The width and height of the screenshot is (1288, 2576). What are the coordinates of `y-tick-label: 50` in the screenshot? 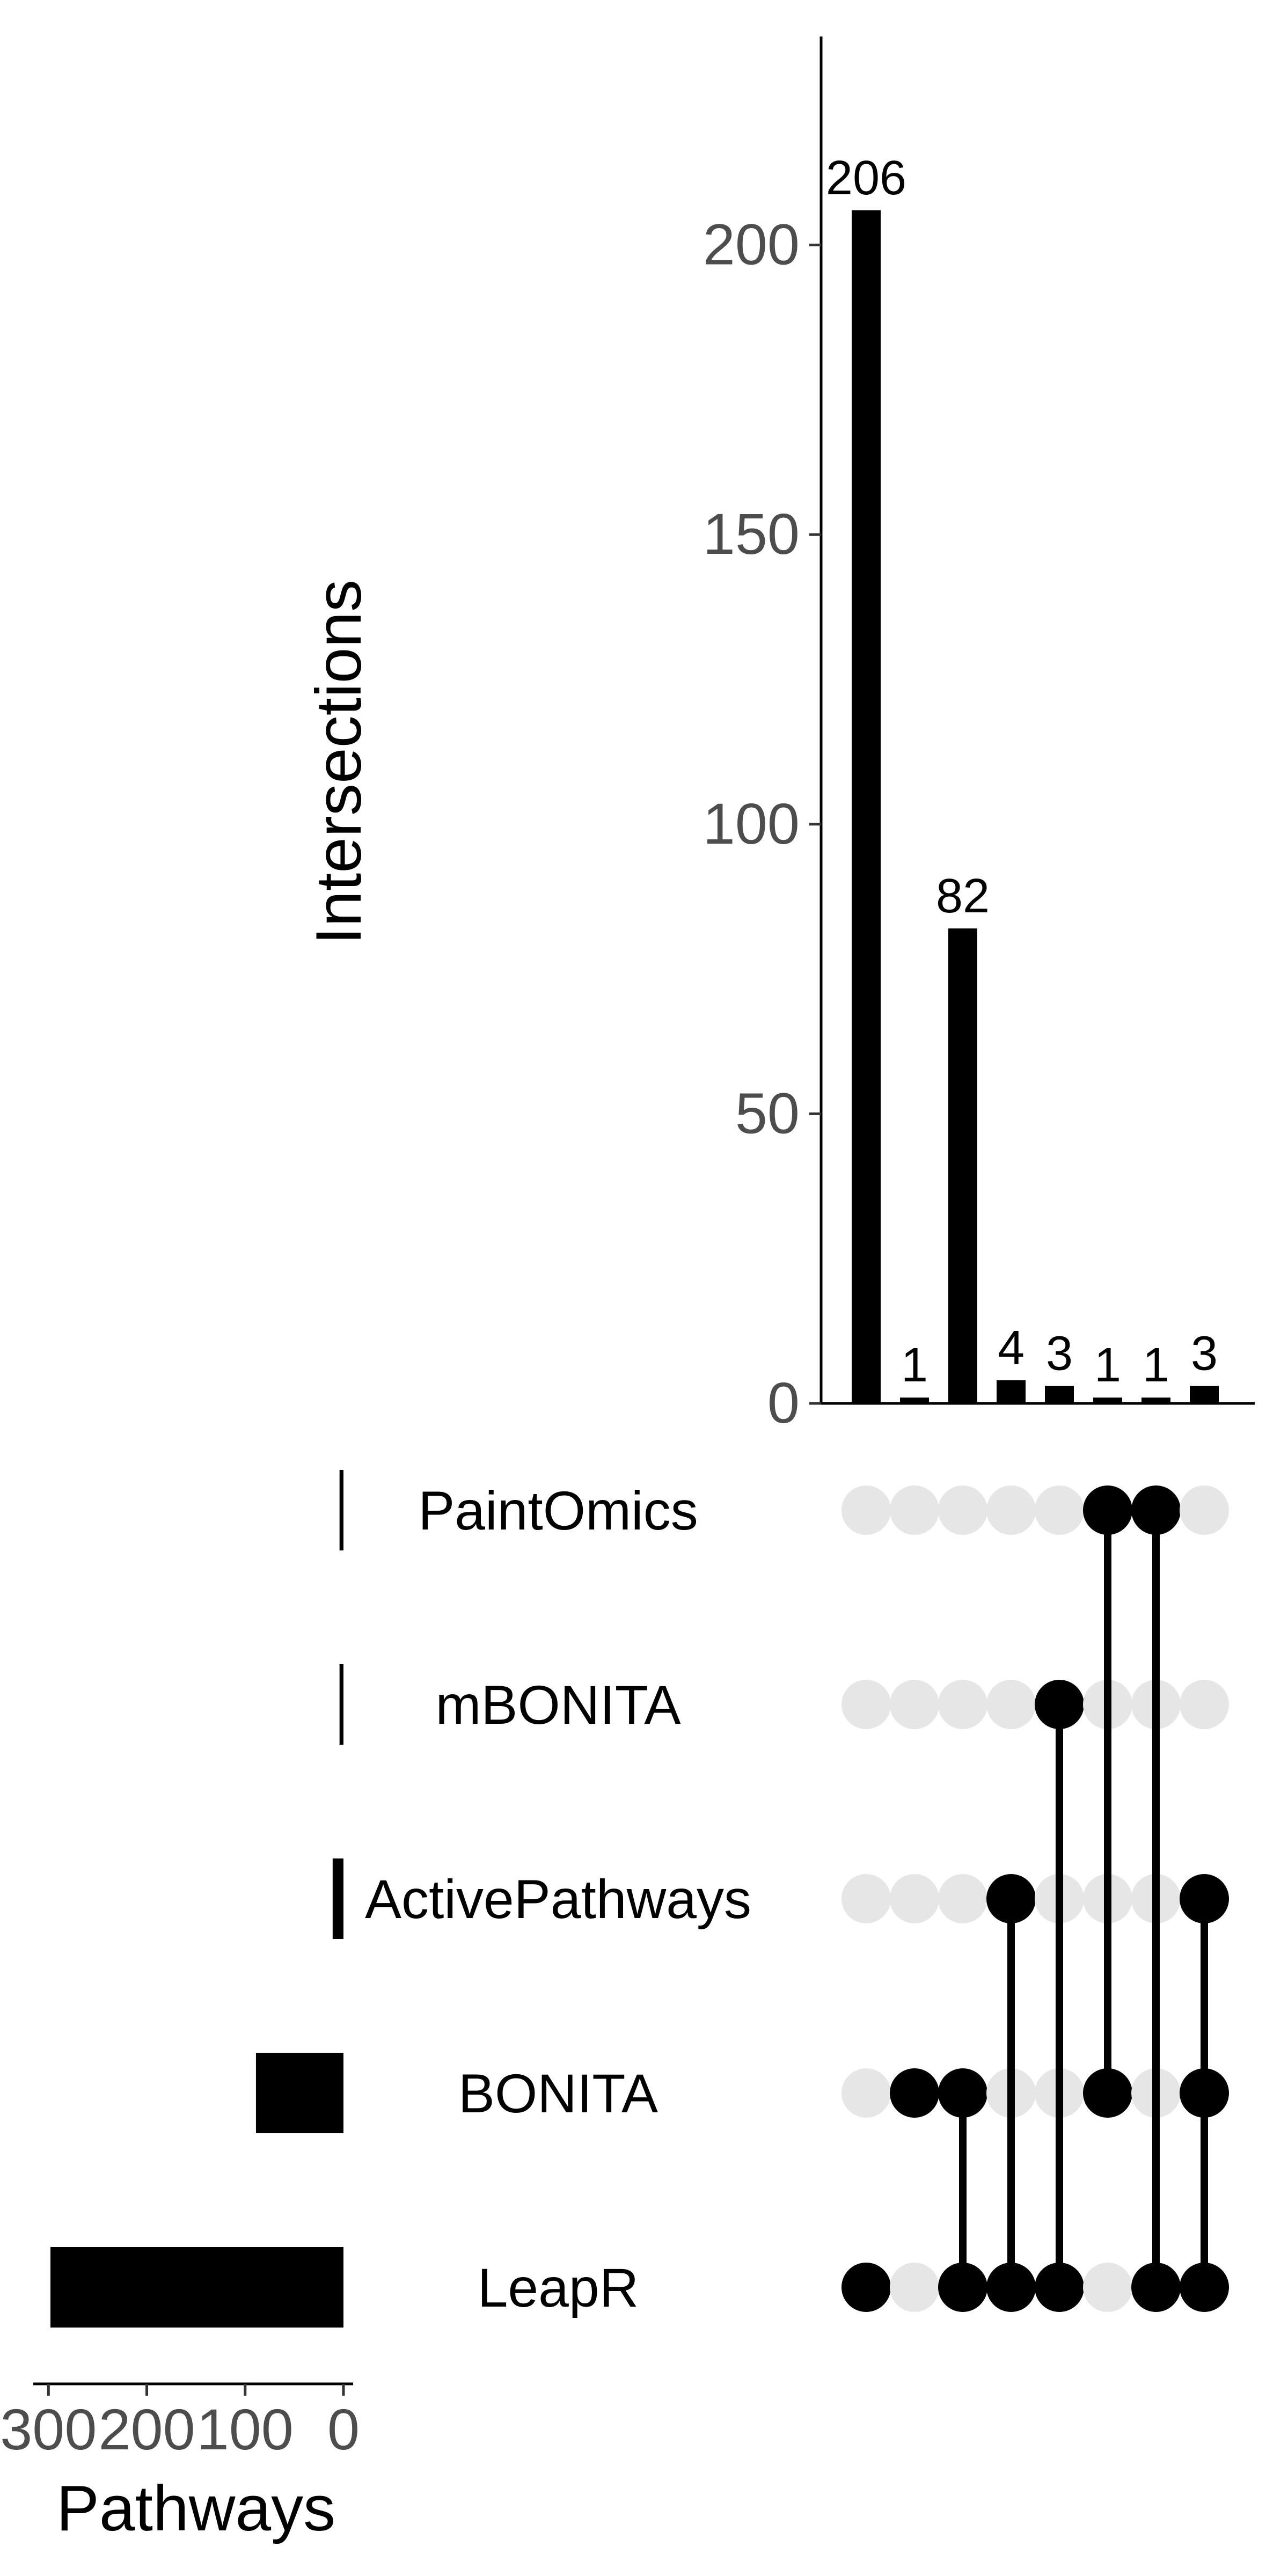 It's located at (767, 1112).